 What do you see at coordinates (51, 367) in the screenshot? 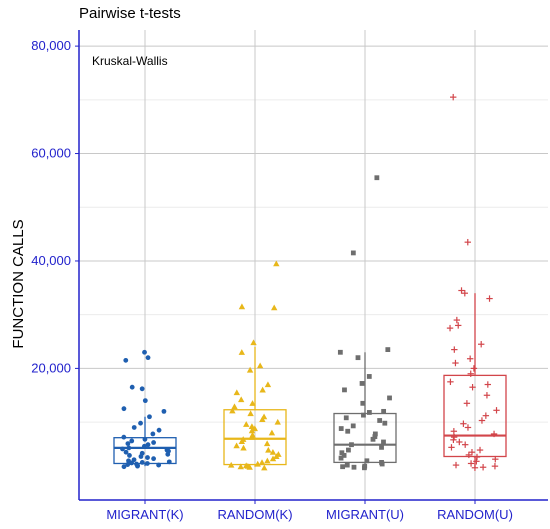
I see `y-tick-label: 20,000` at bounding box center [51, 367].